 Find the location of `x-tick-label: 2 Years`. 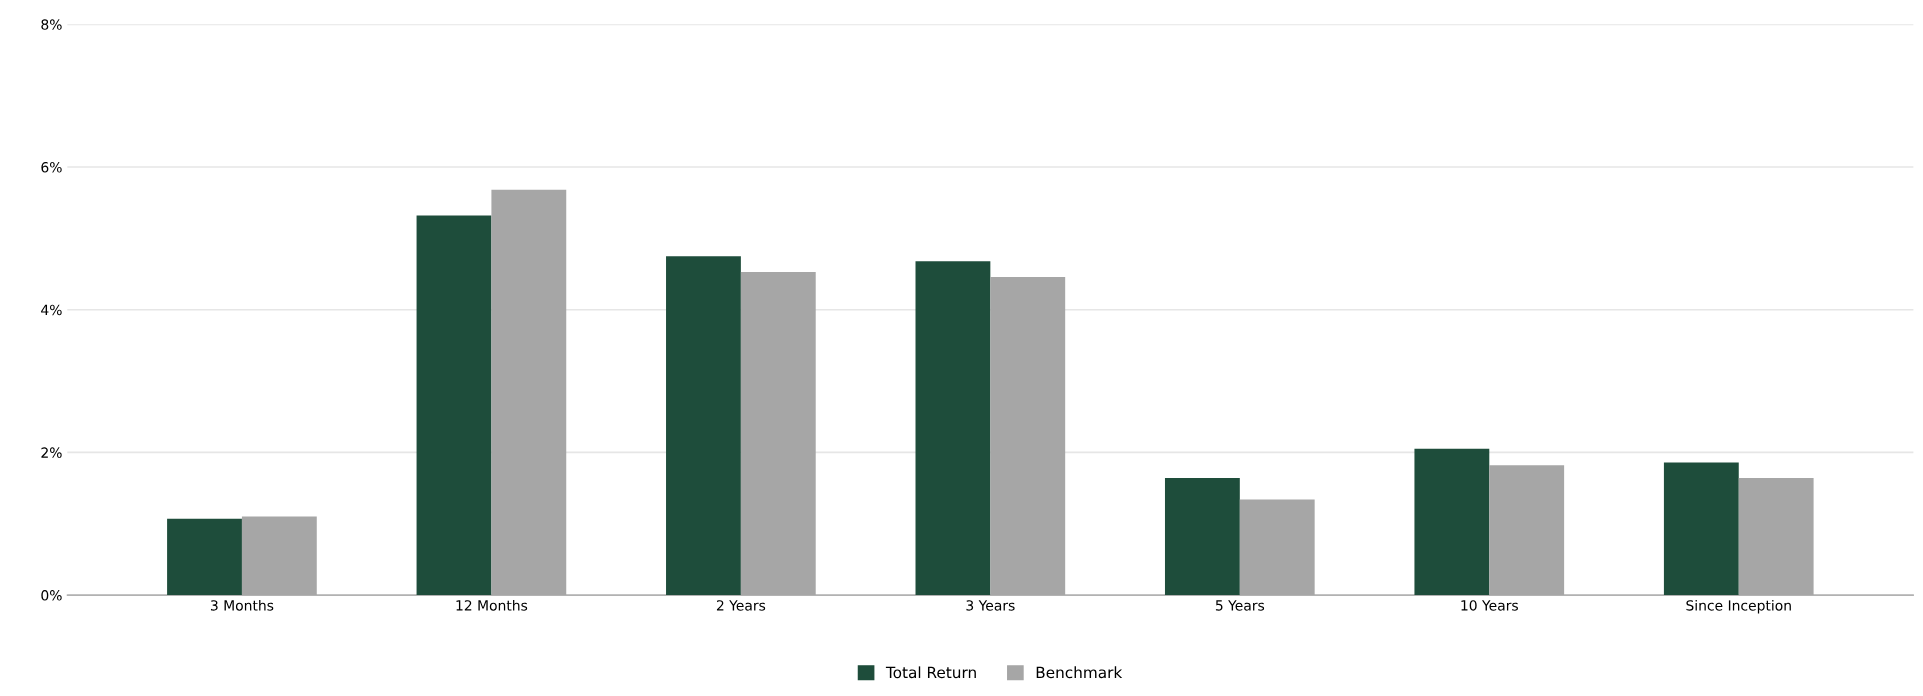

x-tick-label: 2 Years is located at coordinates (741, 605).